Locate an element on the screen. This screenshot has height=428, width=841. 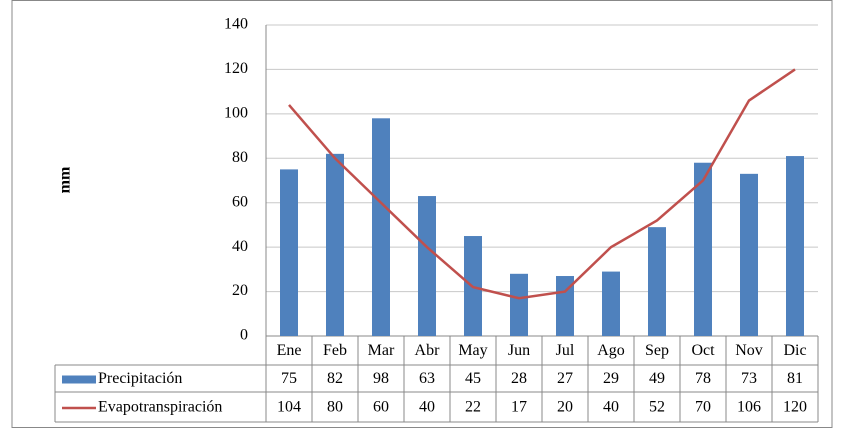
x-tick-label: Jul is located at coordinates (565, 350).